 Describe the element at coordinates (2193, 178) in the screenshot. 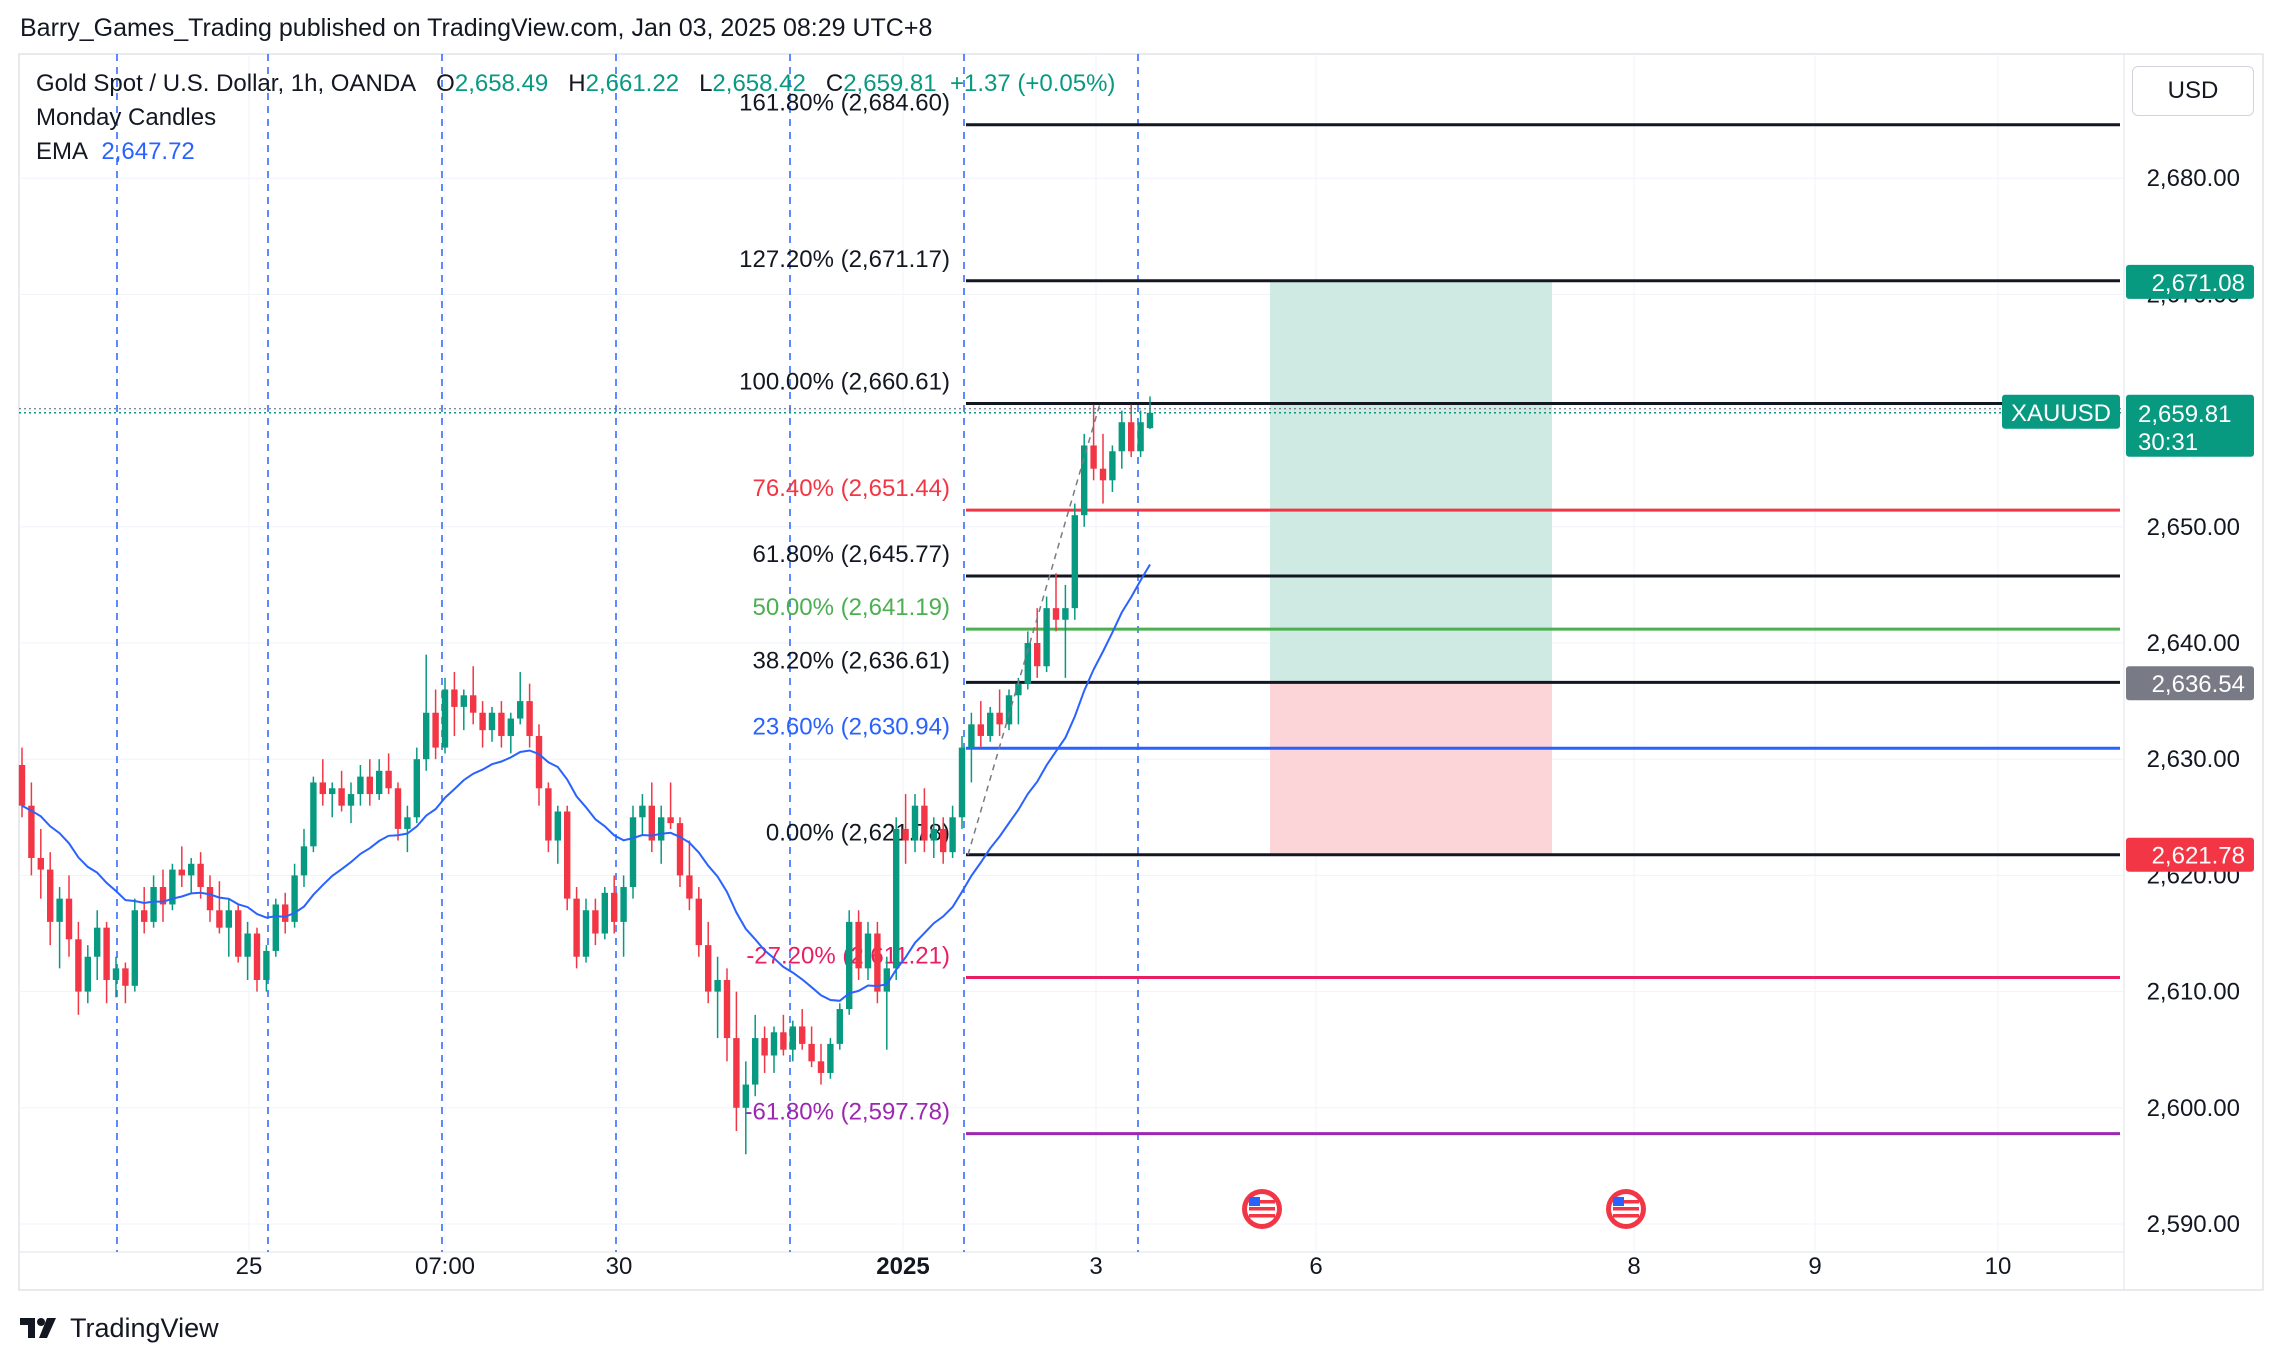

I see `y-tick-label: 2,680.00` at that location.